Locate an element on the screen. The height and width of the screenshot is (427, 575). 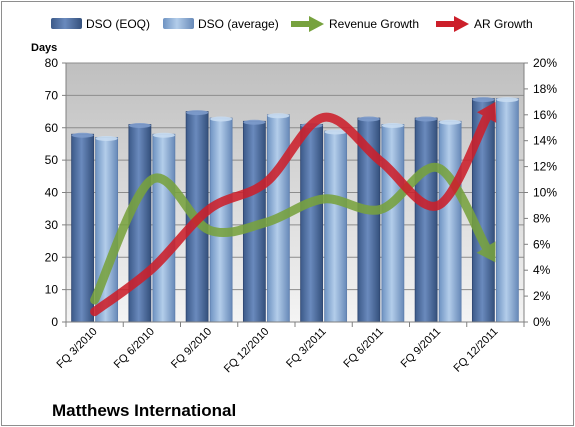
y-tick-label: 20 is located at coordinates (52, 257).